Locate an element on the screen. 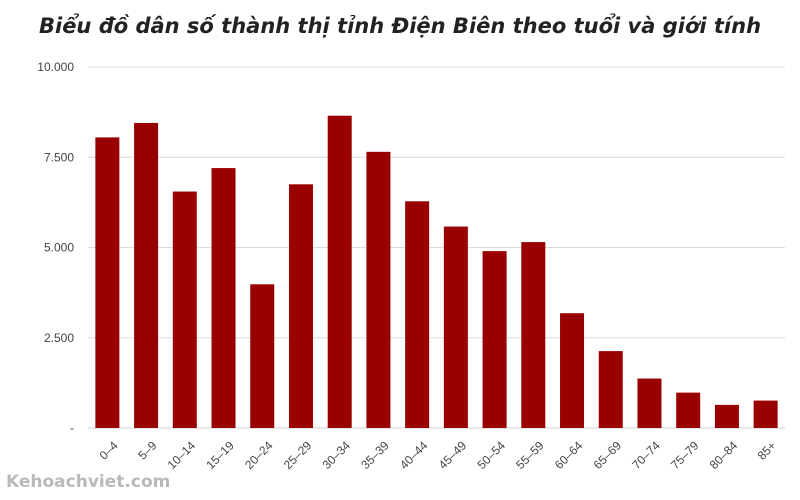 This screenshot has width=800, height=500. bar-5–9 is located at coordinates (146, 275).